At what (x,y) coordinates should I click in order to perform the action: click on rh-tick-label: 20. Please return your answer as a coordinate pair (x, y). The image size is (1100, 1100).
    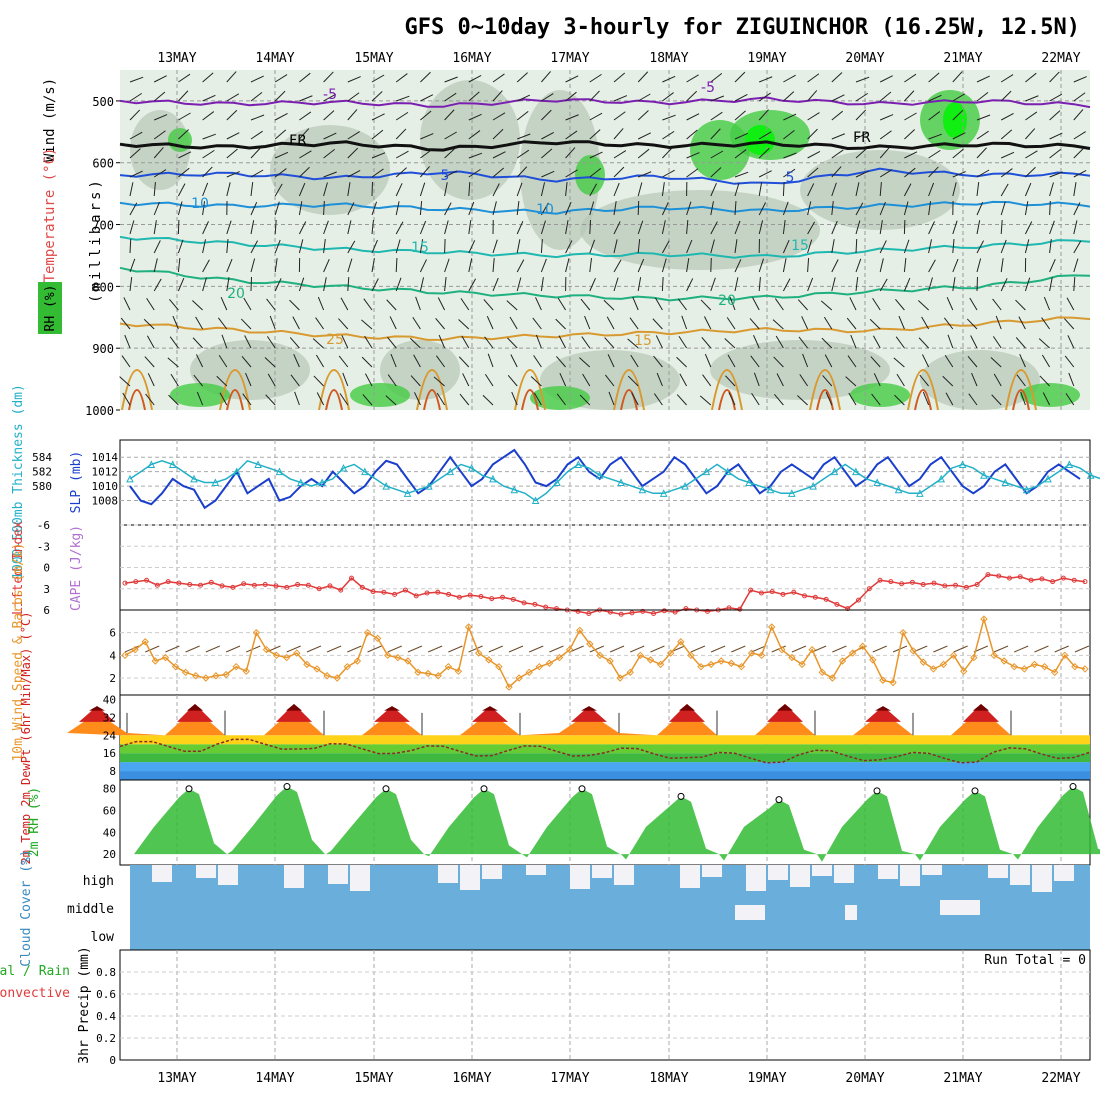
    Looking at the image, I should click on (109, 854).